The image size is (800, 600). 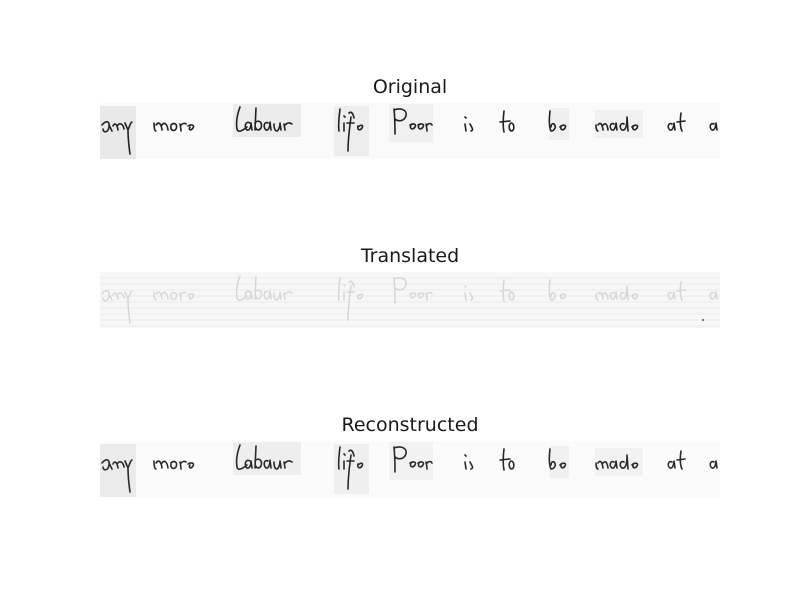 I want to click on panel-title-original: Original, so click(x=410, y=87).